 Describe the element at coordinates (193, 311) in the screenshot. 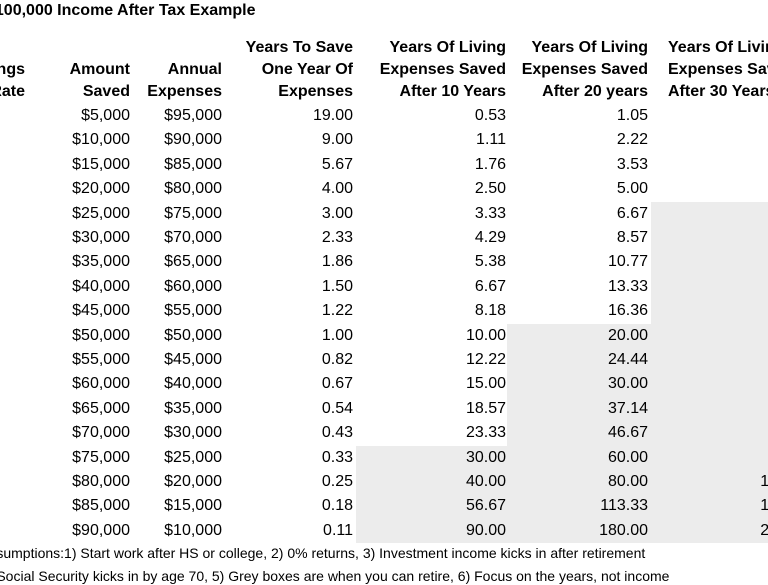

I see `annual-expenses-cell: $55,000` at that location.